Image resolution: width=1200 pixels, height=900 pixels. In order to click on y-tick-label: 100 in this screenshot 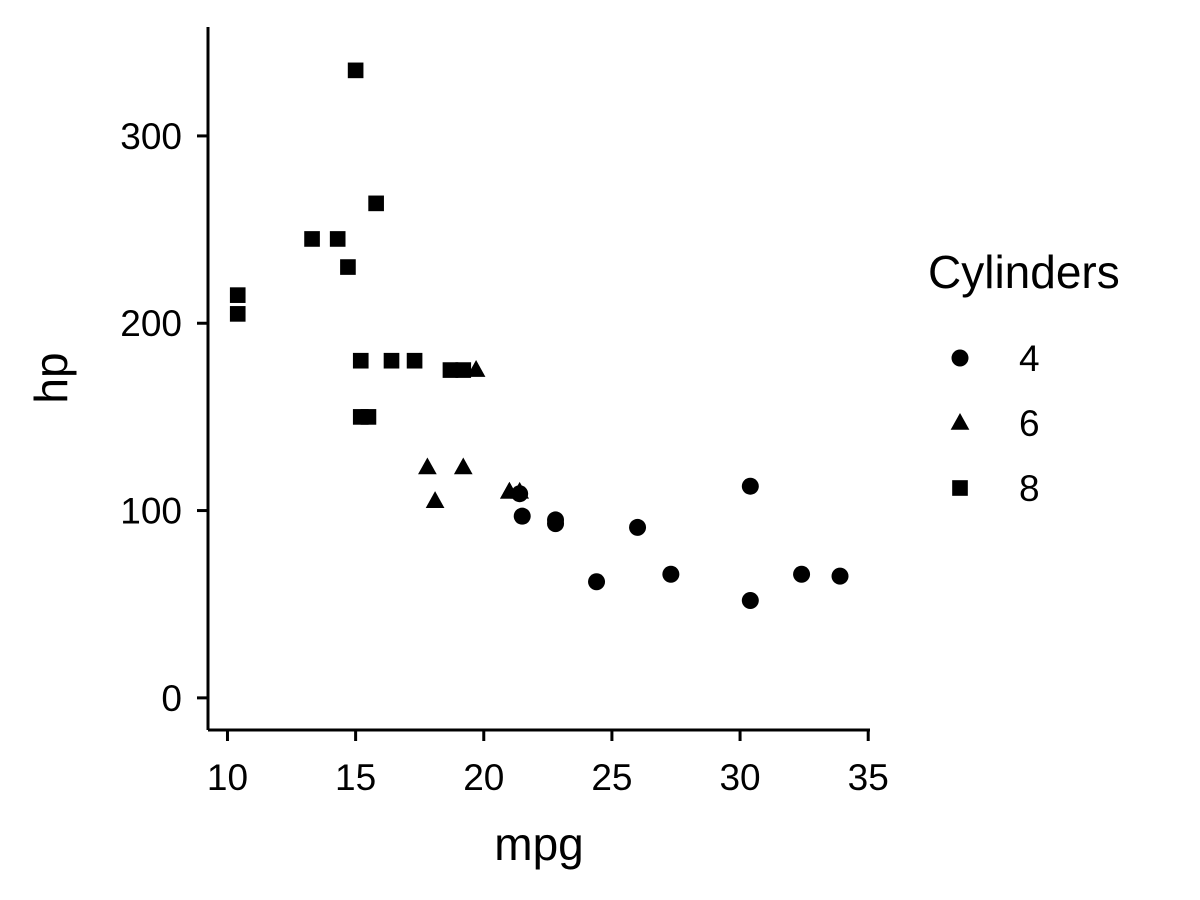, I will do `click(151, 511)`.